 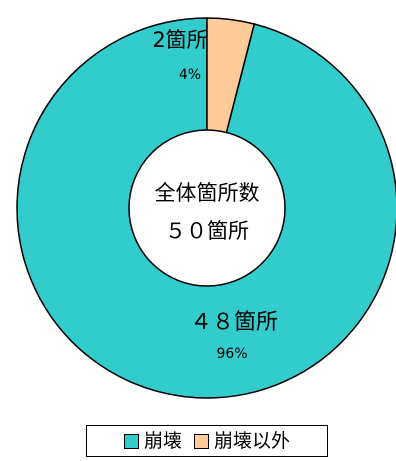 I want to click on legend-label-other: 崩壊以外, so click(x=252, y=440).